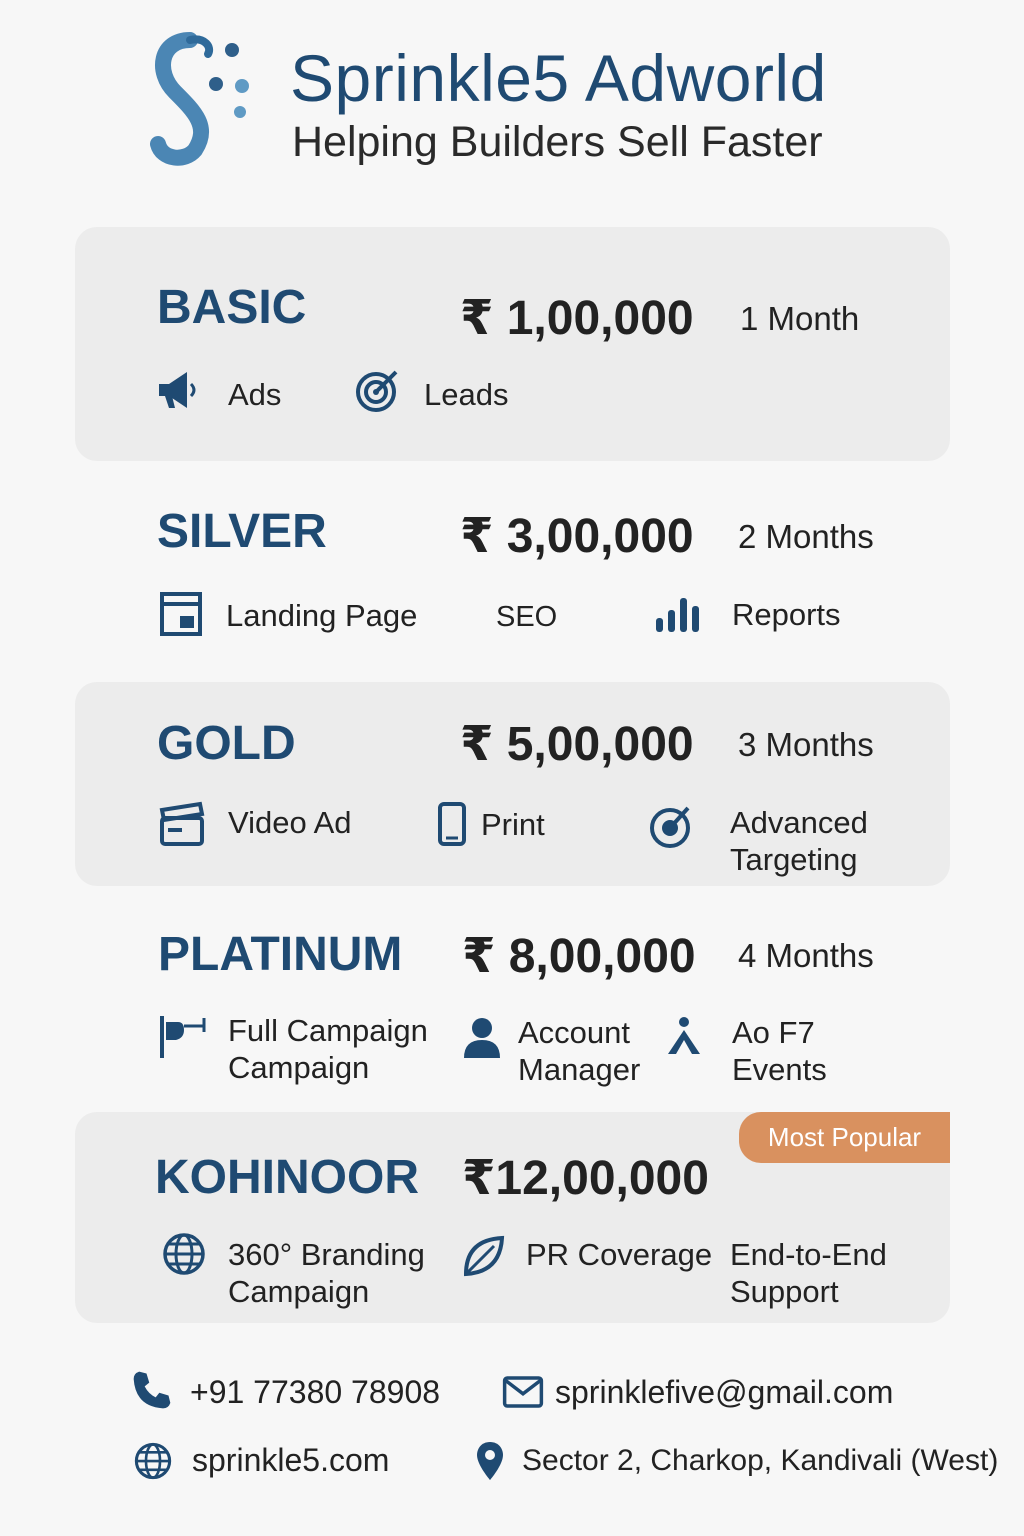 Image resolution: width=1024 pixels, height=1536 pixels. What do you see at coordinates (513, 824) in the screenshot?
I see `feature-label: Print` at bounding box center [513, 824].